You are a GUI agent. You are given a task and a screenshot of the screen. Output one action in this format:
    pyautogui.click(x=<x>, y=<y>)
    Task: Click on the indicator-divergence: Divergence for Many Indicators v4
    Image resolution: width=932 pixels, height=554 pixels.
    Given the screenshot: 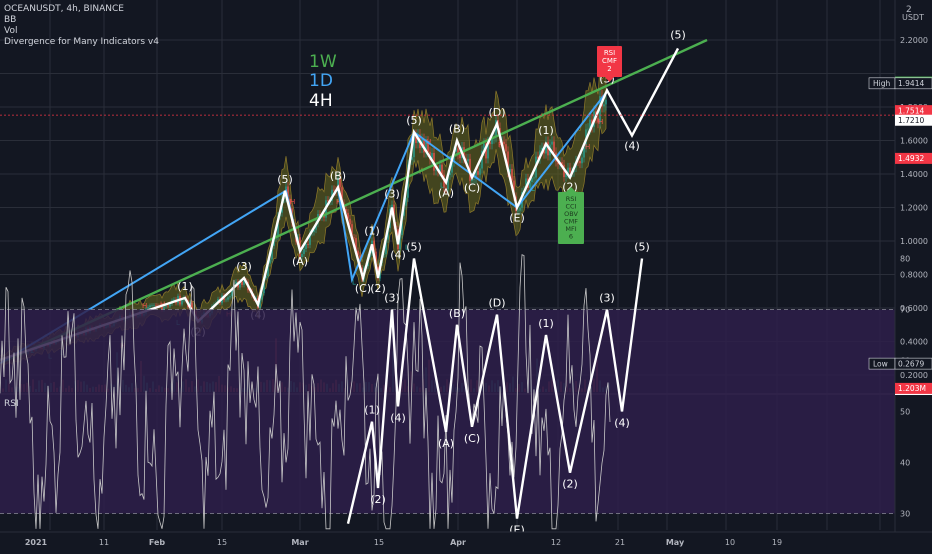 What is the action you would take?
    pyautogui.click(x=81, y=42)
    